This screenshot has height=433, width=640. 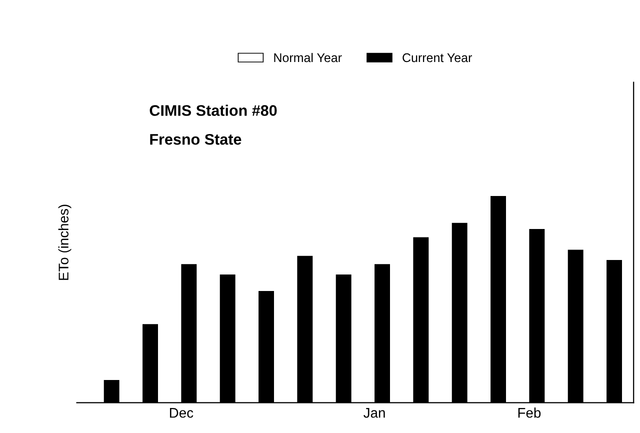 I want to click on y-axis-title: ETo (inches), so click(x=65, y=242).